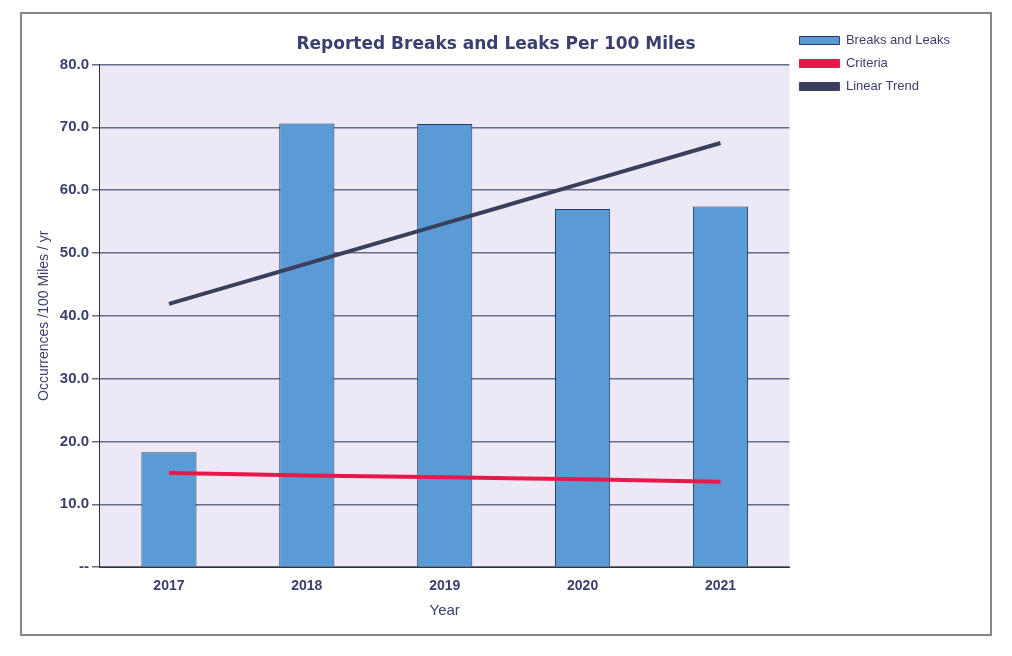 This screenshot has width=1012, height=656. Describe the element at coordinates (74, 314) in the screenshot. I see `y-tick-label: 40.0` at that location.